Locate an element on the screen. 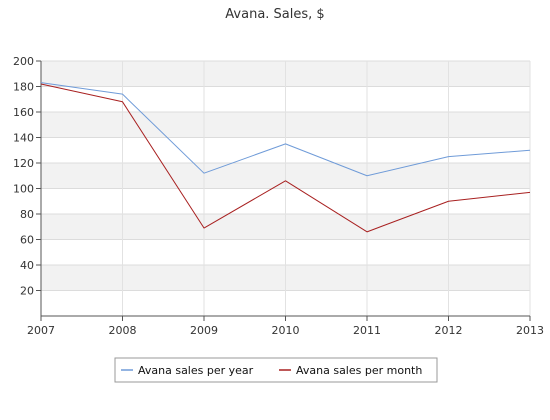 This screenshot has width=550, height=420. y-tick-label: 20 is located at coordinates (27, 291).